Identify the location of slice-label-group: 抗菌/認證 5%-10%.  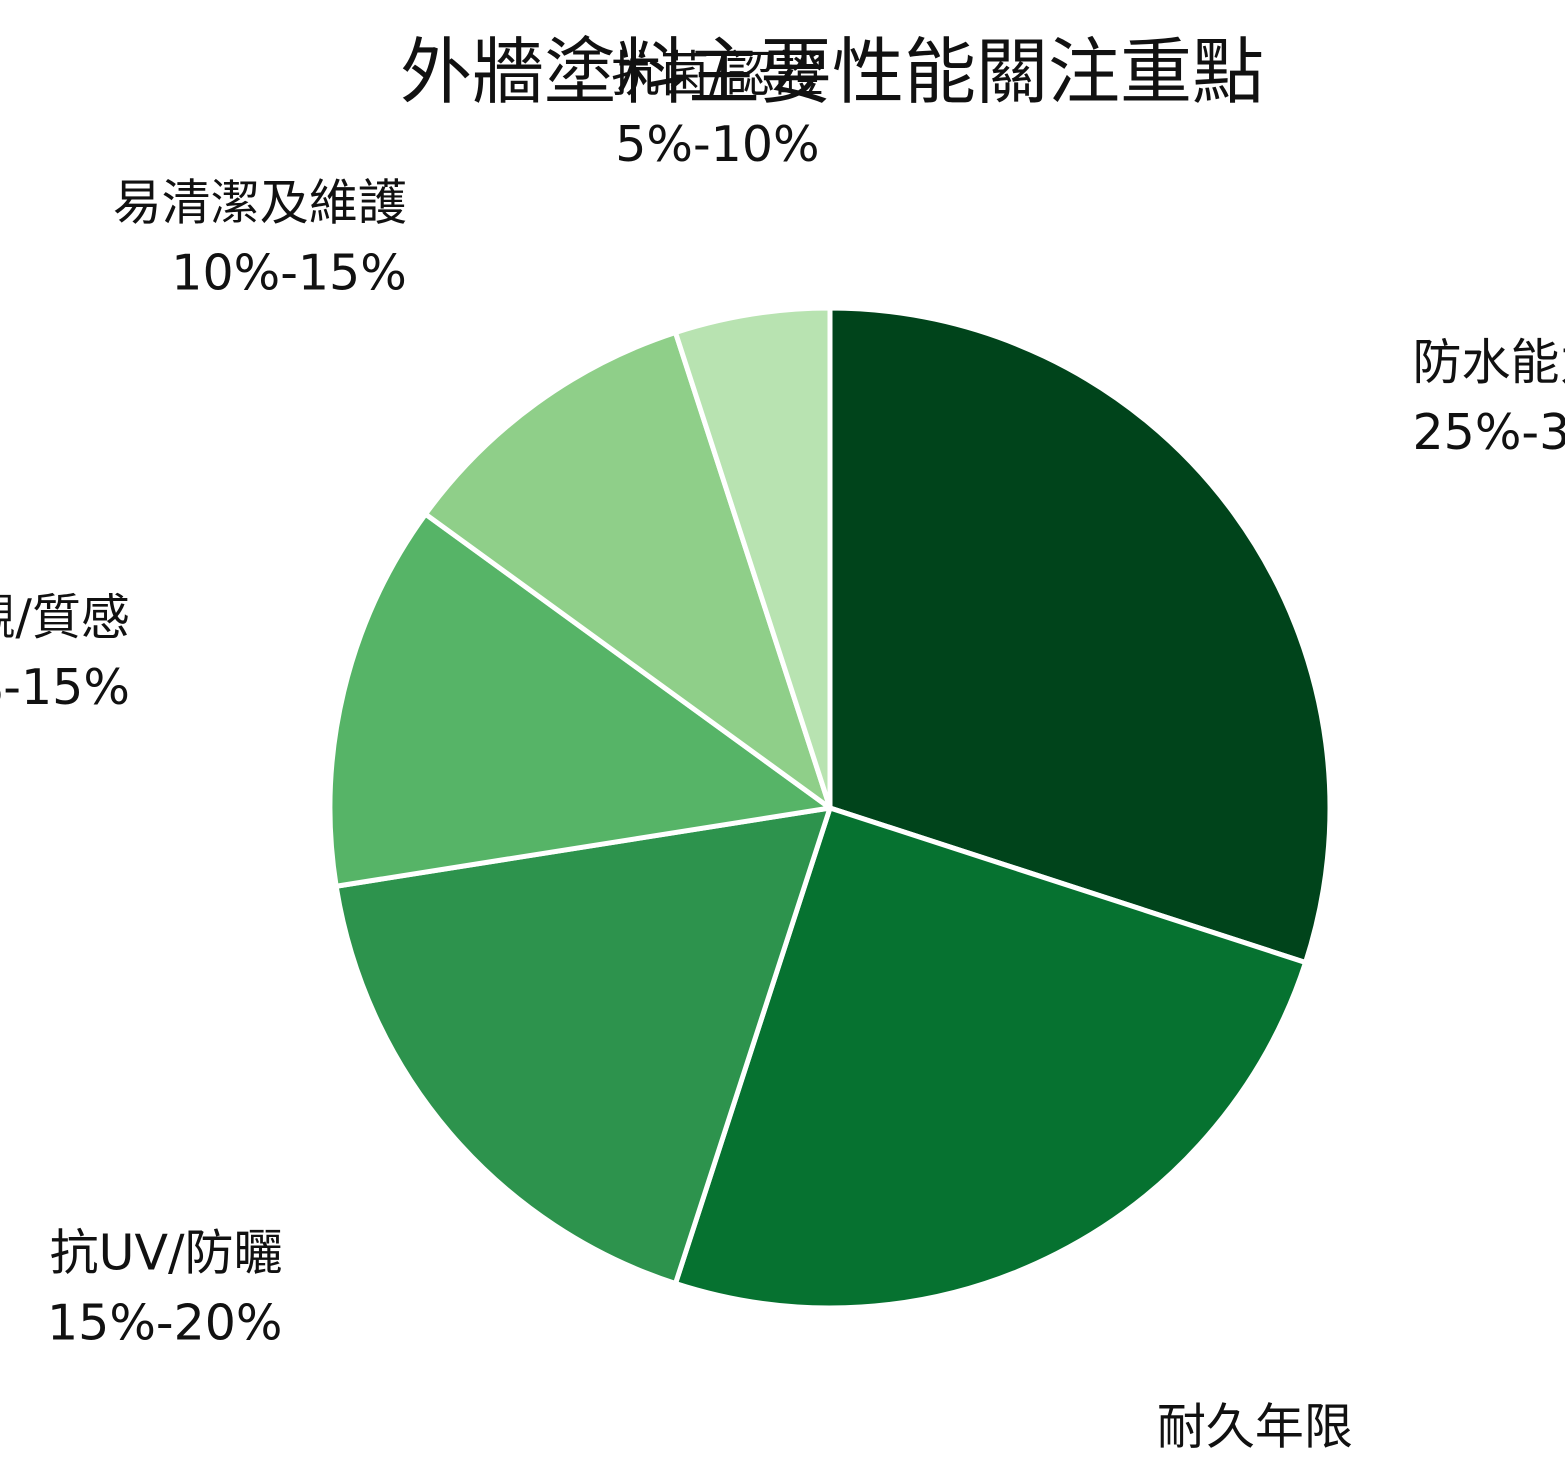
(717, 109).